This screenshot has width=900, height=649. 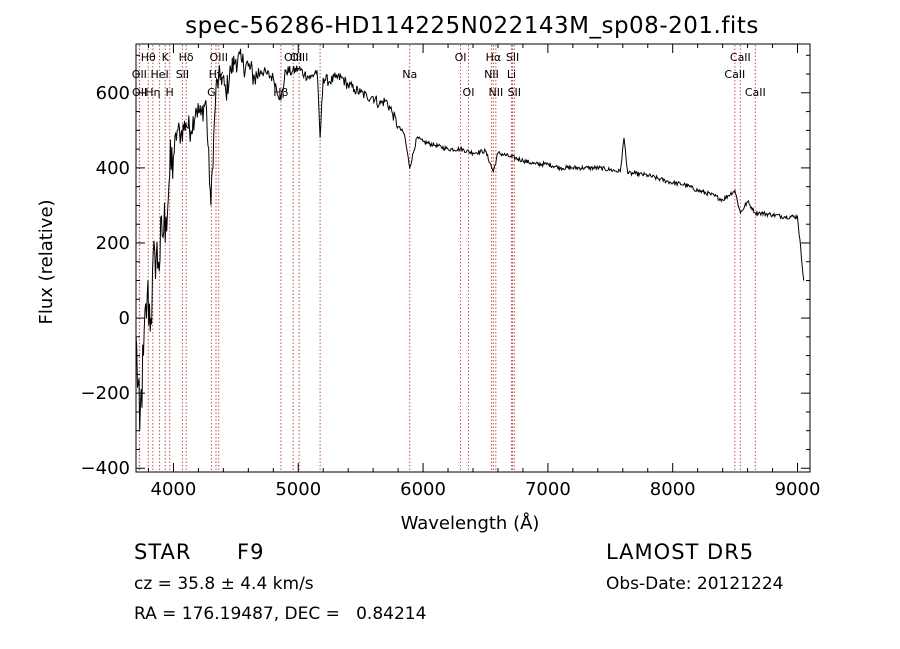 I want to click on y-tick-label: 400, so click(x=113, y=168).